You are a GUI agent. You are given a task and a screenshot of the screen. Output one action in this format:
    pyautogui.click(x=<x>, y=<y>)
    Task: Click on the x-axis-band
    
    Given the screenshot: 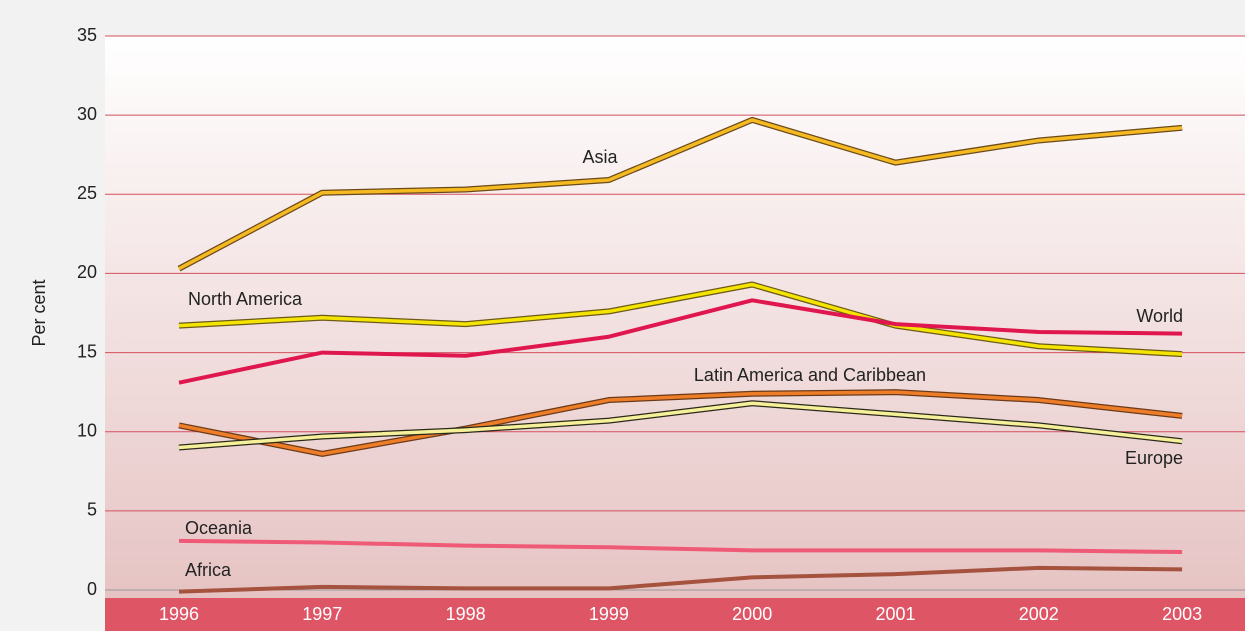 What is the action you would take?
    pyautogui.click(x=675, y=614)
    